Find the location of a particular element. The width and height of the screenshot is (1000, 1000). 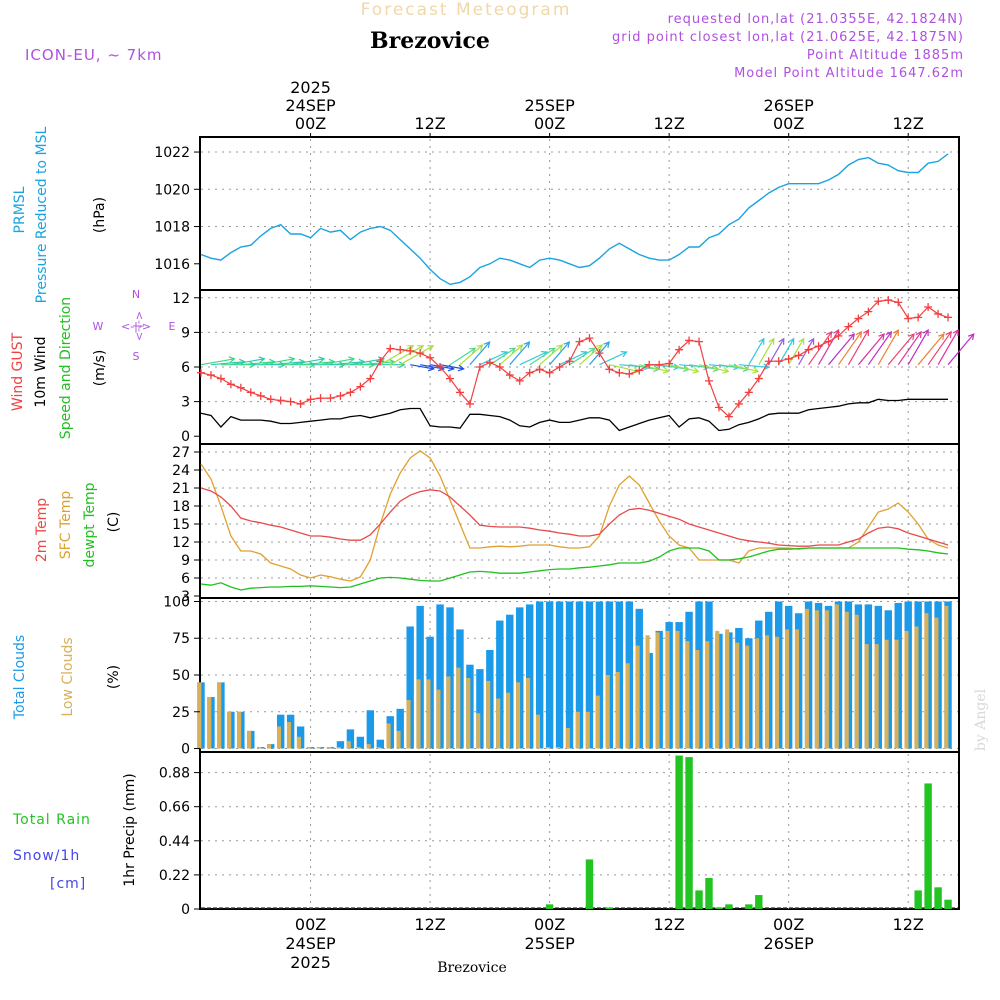

time-label-top: 12Z is located at coordinates (429, 123).